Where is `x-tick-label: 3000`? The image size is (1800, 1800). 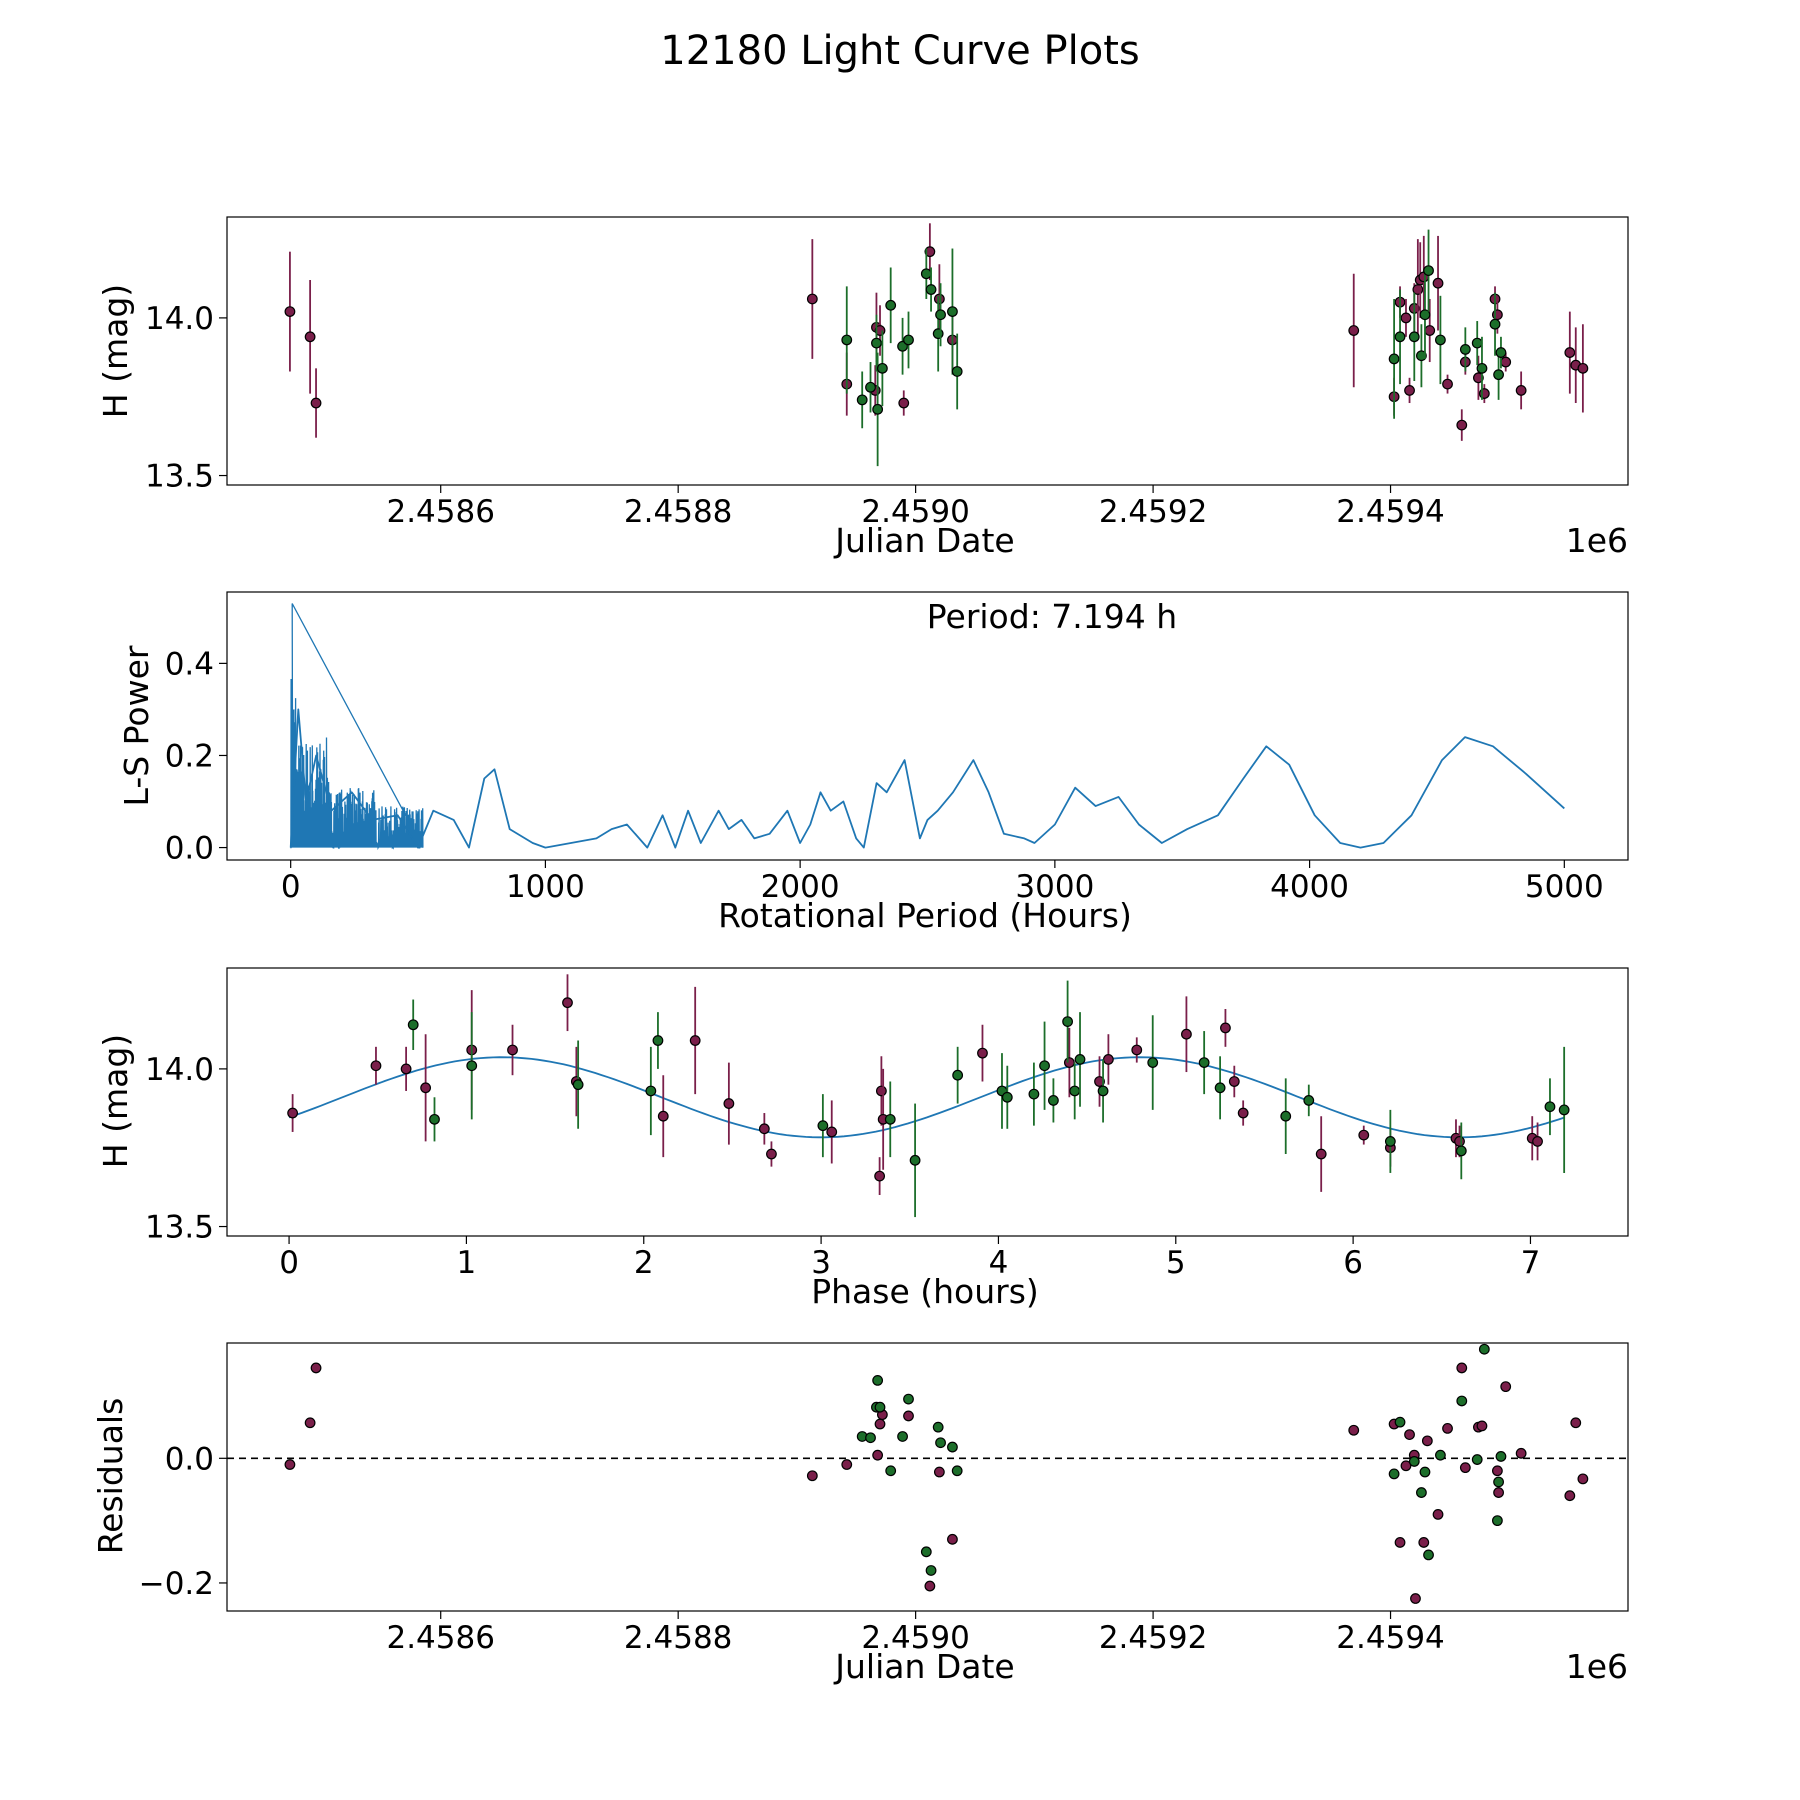 x-tick-label: 3000 is located at coordinates (1054, 887).